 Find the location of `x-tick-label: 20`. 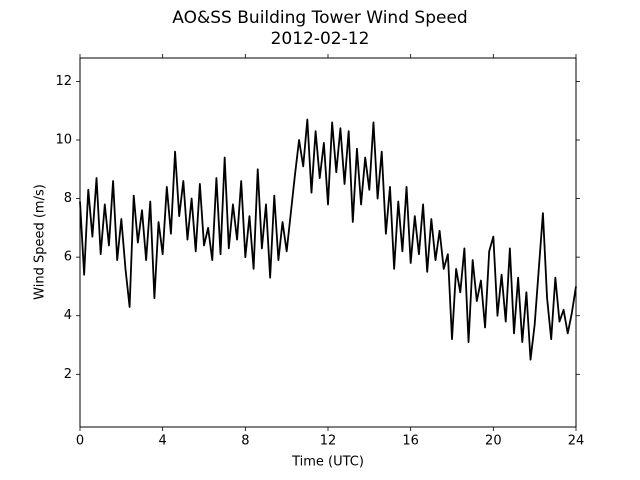

x-tick-label: 20 is located at coordinates (493, 441).